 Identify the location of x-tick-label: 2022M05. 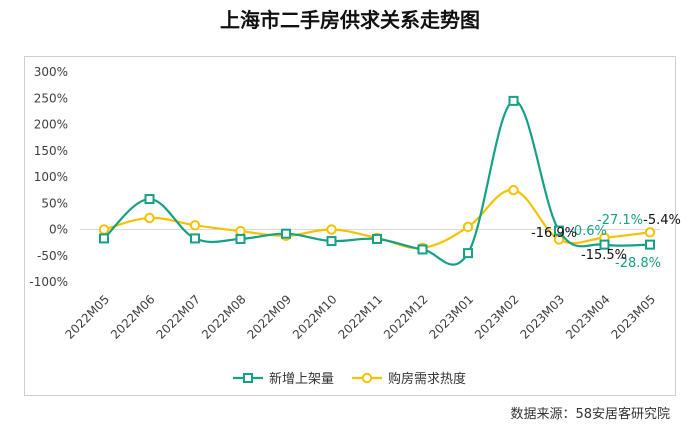
(88, 317).